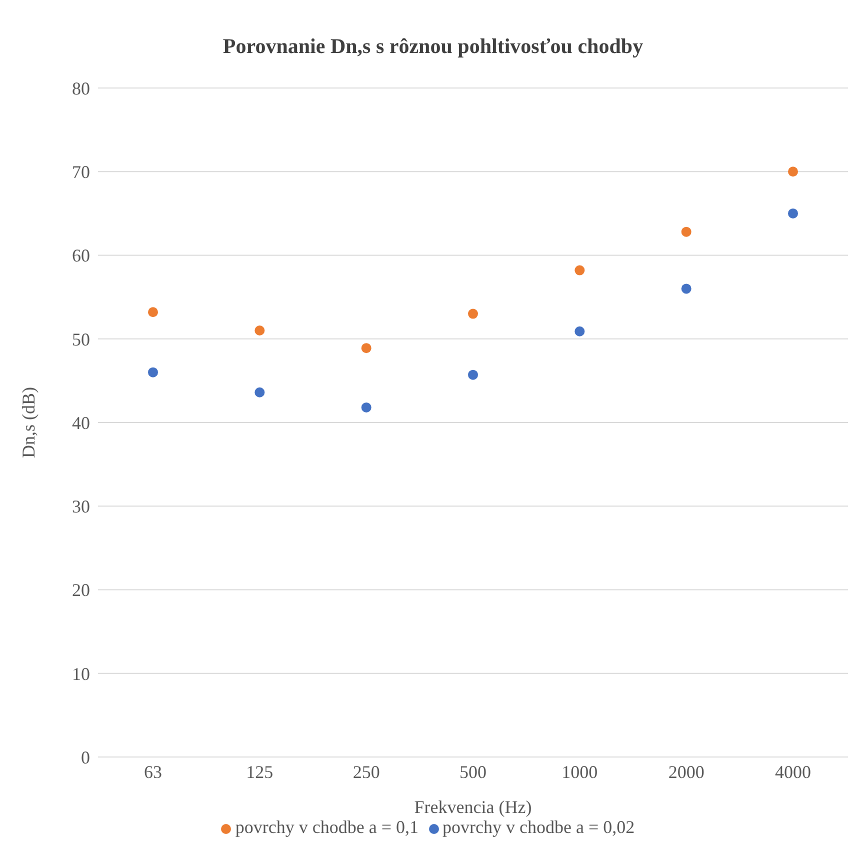 The width and height of the screenshot is (860, 850). What do you see at coordinates (81, 506) in the screenshot?
I see `y-tick-label: 30` at bounding box center [81, 506].